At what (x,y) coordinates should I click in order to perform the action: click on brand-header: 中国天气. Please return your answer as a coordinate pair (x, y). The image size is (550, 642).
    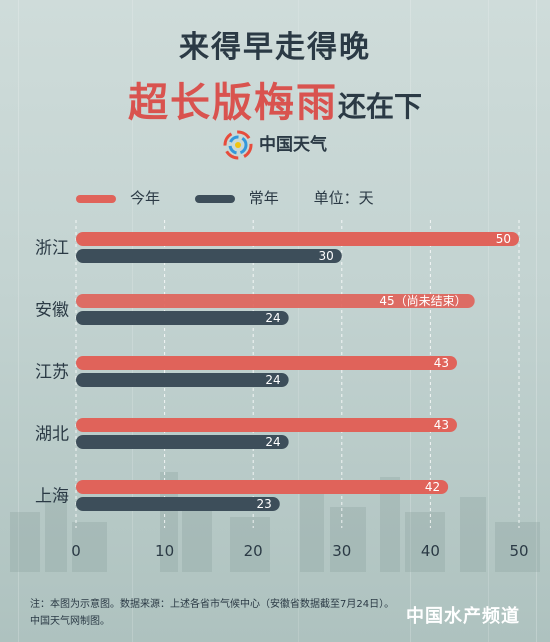
    Looking at the image, I should click on (275, 145).